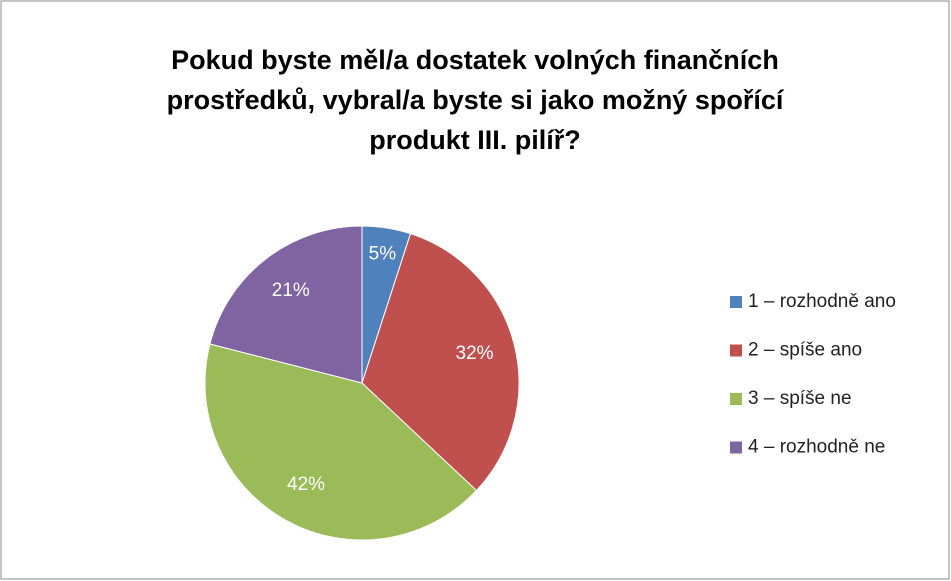 This screenshot has width=951, height=581. Describe the element at coordinates (383, 253) in the screenshot. I see `data-label: 5%` at that location.